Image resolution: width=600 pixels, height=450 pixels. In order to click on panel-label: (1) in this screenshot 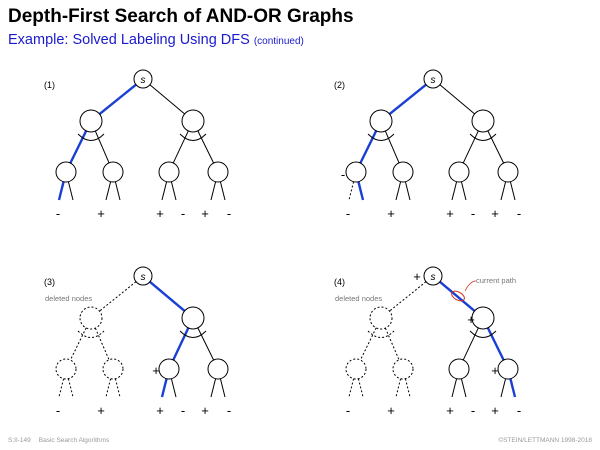, I will do `click(49, 85)`.